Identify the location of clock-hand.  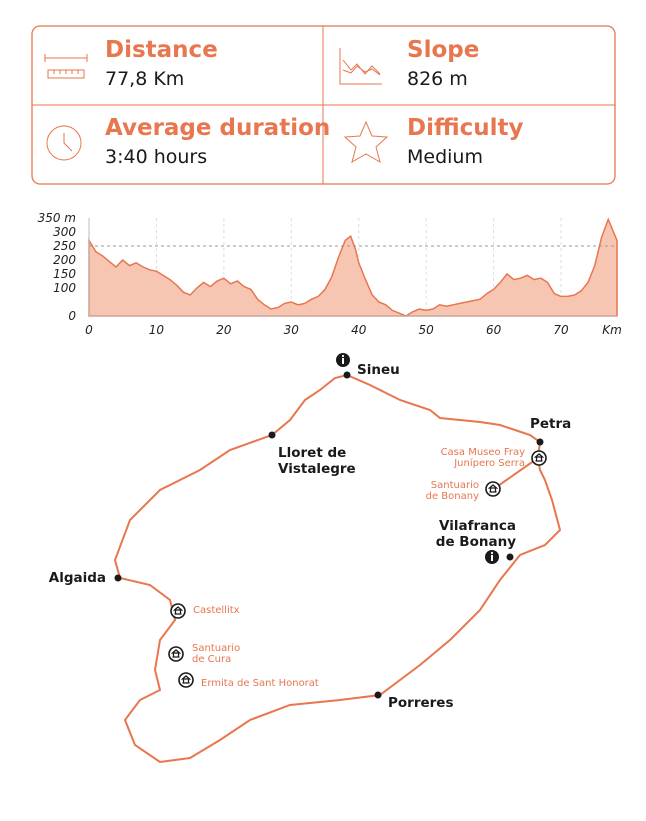
(68, 142).